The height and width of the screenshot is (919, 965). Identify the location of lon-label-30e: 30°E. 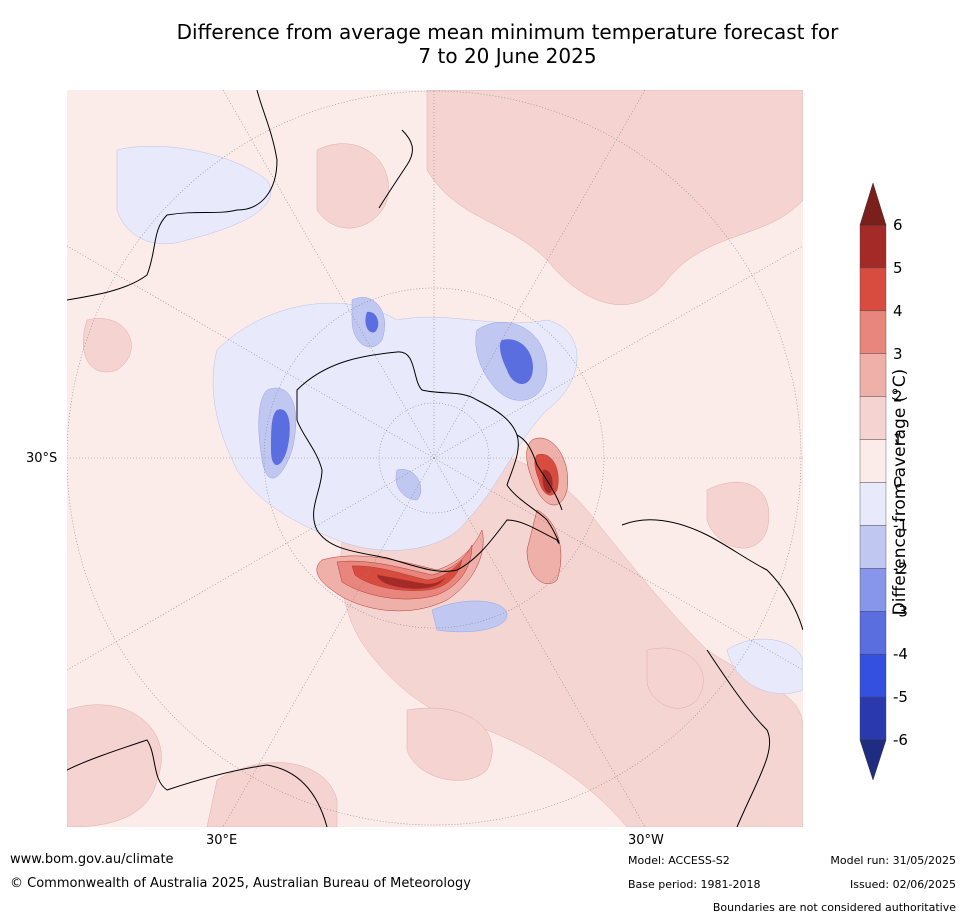
(222, 840).